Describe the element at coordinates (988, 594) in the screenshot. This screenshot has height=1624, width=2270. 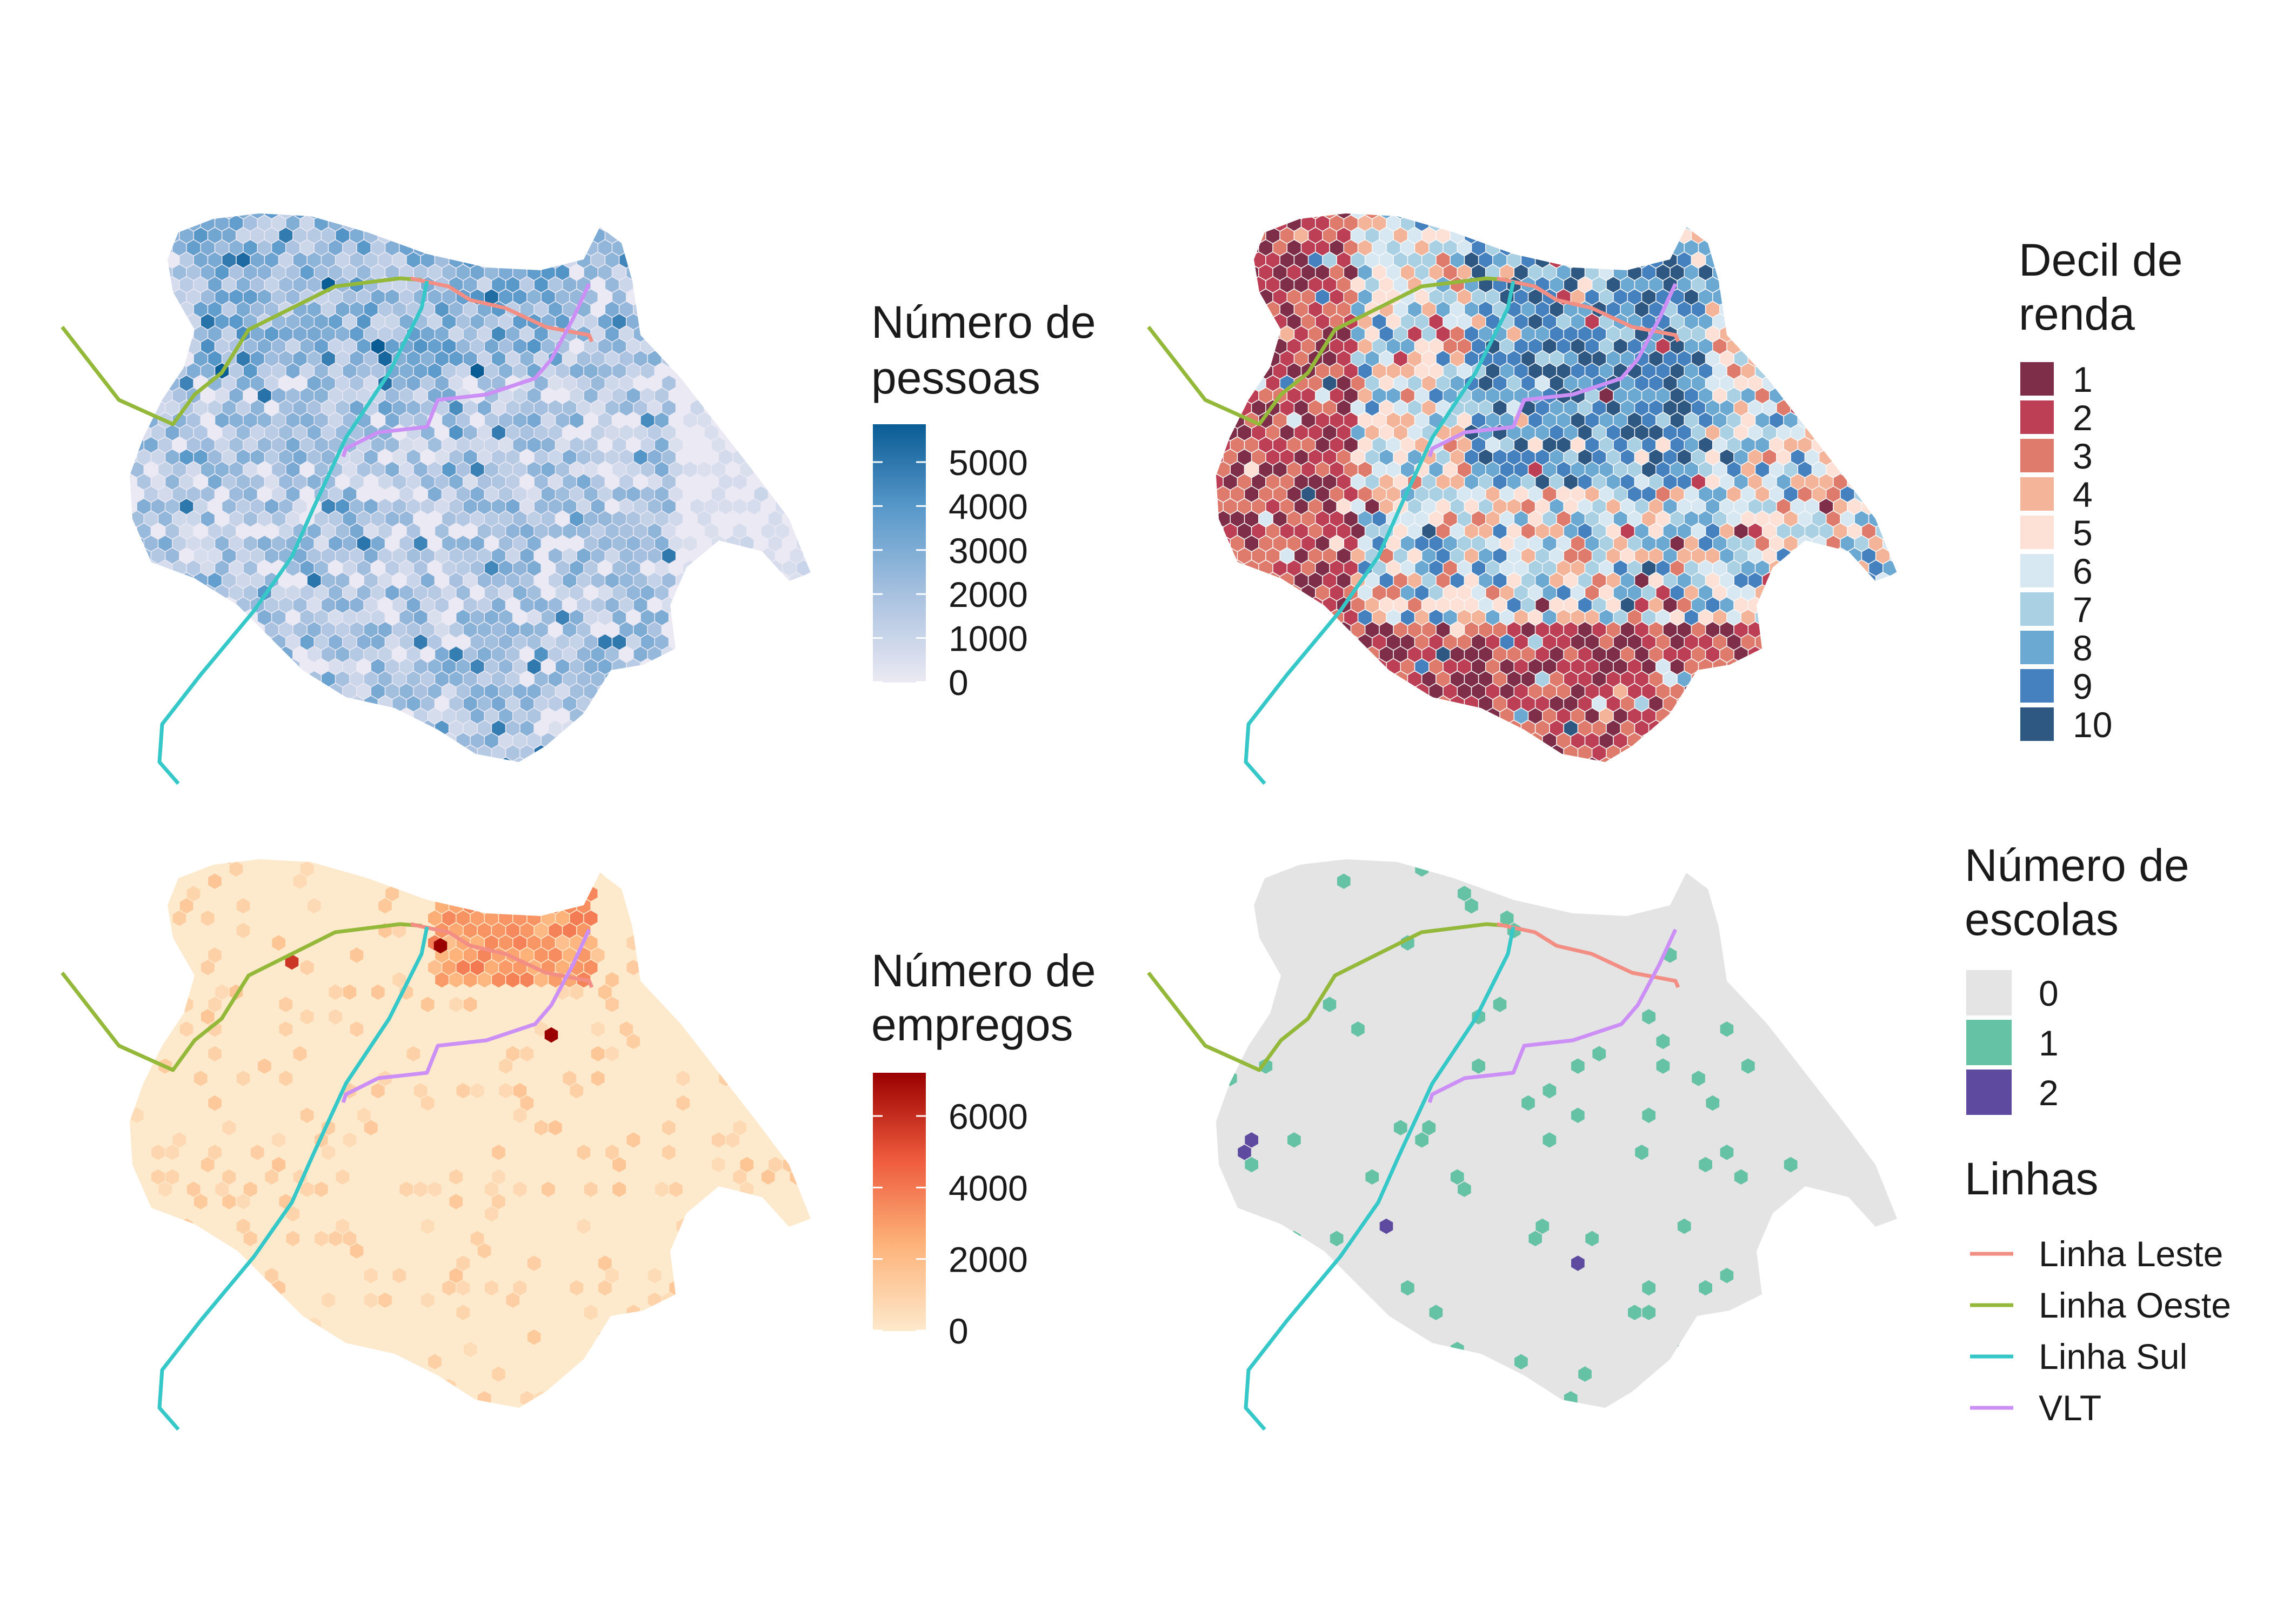
I see `colorbar-tick-label: 2000` at that location.